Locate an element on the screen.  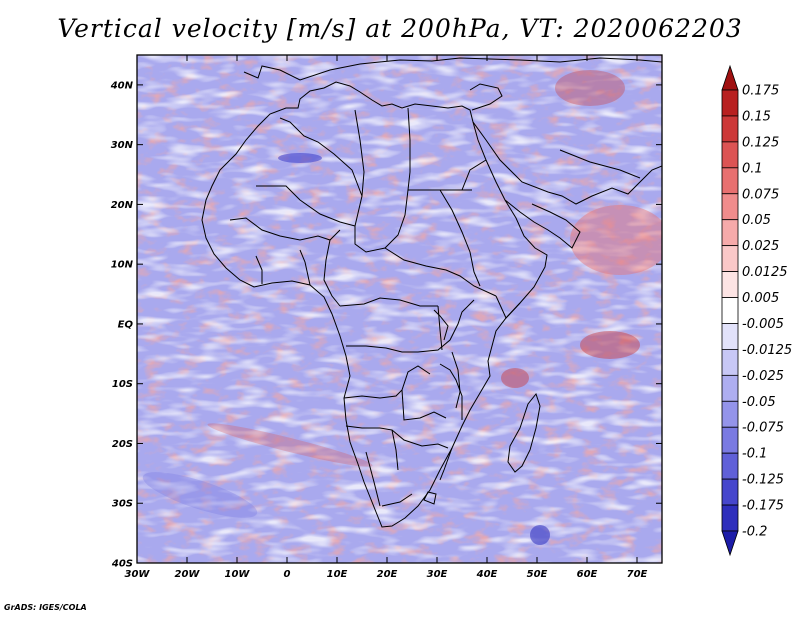
colorbar-label: 0.15 is located at coordinates (756, 116).